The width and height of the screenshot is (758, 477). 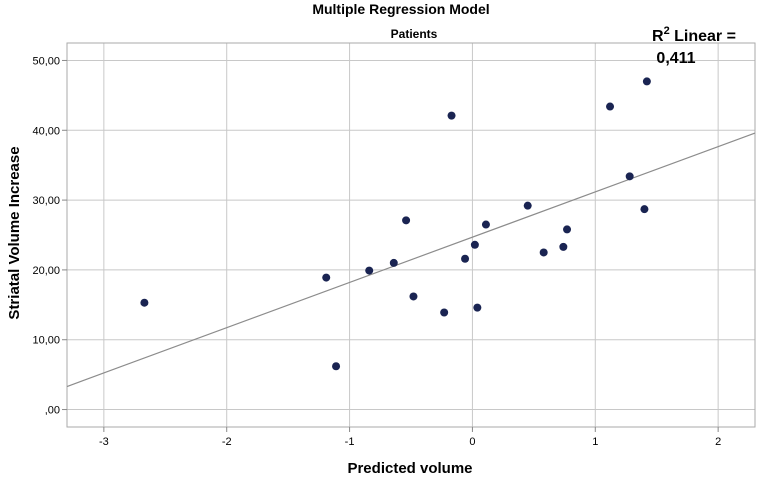 What do you see at coordinates (350, 442) in the screenshot?
I see `x-tick-label: -1` at bounding box center [350, 442].